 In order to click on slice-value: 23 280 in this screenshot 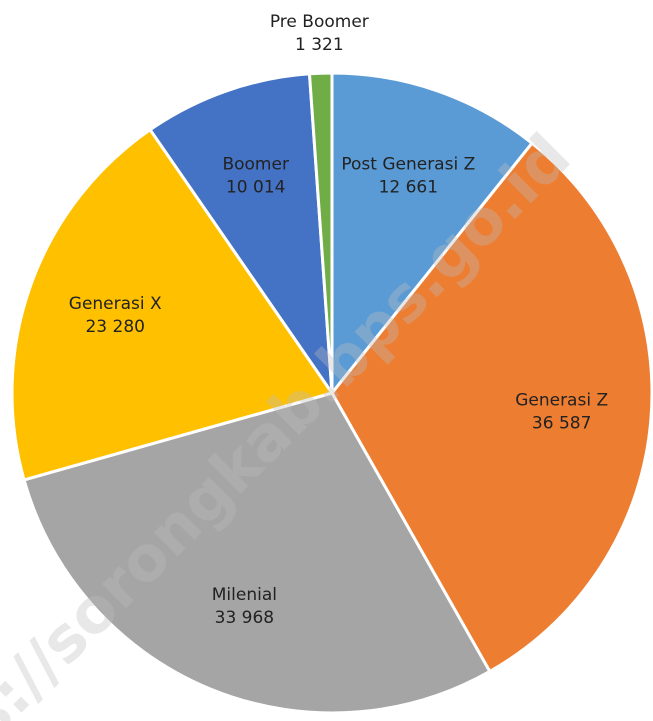, I will do `click(114, 327)`.